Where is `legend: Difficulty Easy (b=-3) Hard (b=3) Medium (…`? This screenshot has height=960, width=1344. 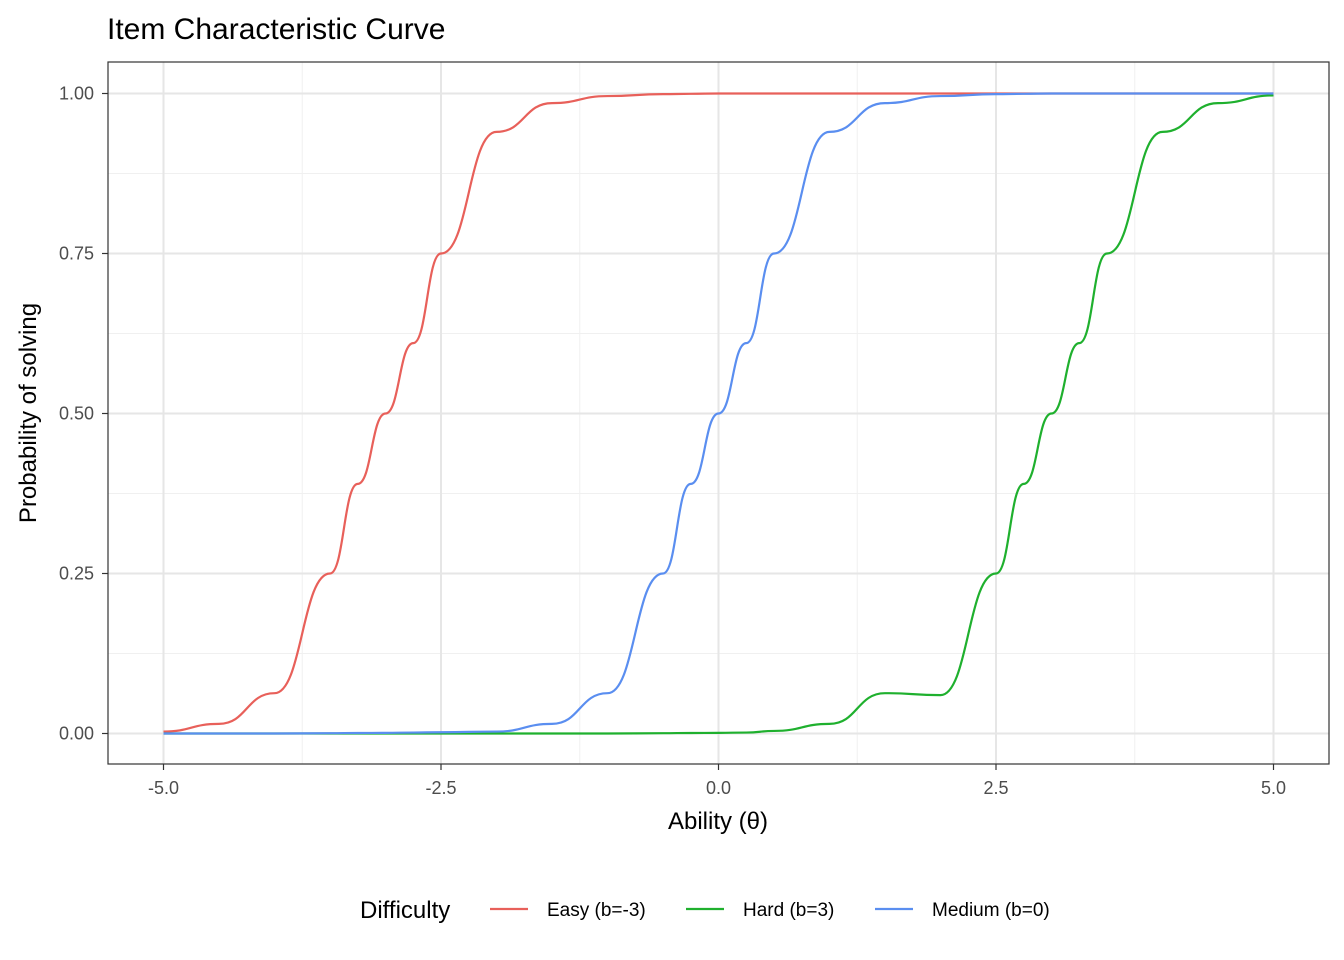 legend: Difficulty Easy (b=-3) Hard (b=3) Medium (… is located at coordinates (705, 910).